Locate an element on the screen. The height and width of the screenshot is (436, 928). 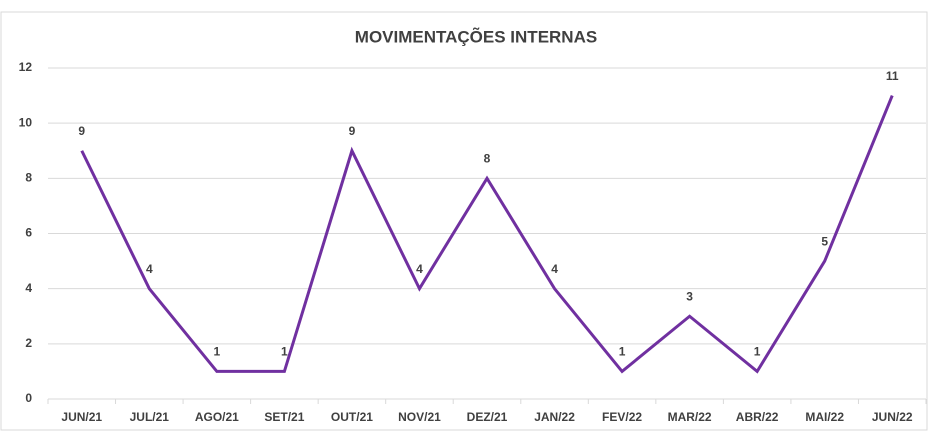
data-label: 5 is located at coordinates (824, 241).